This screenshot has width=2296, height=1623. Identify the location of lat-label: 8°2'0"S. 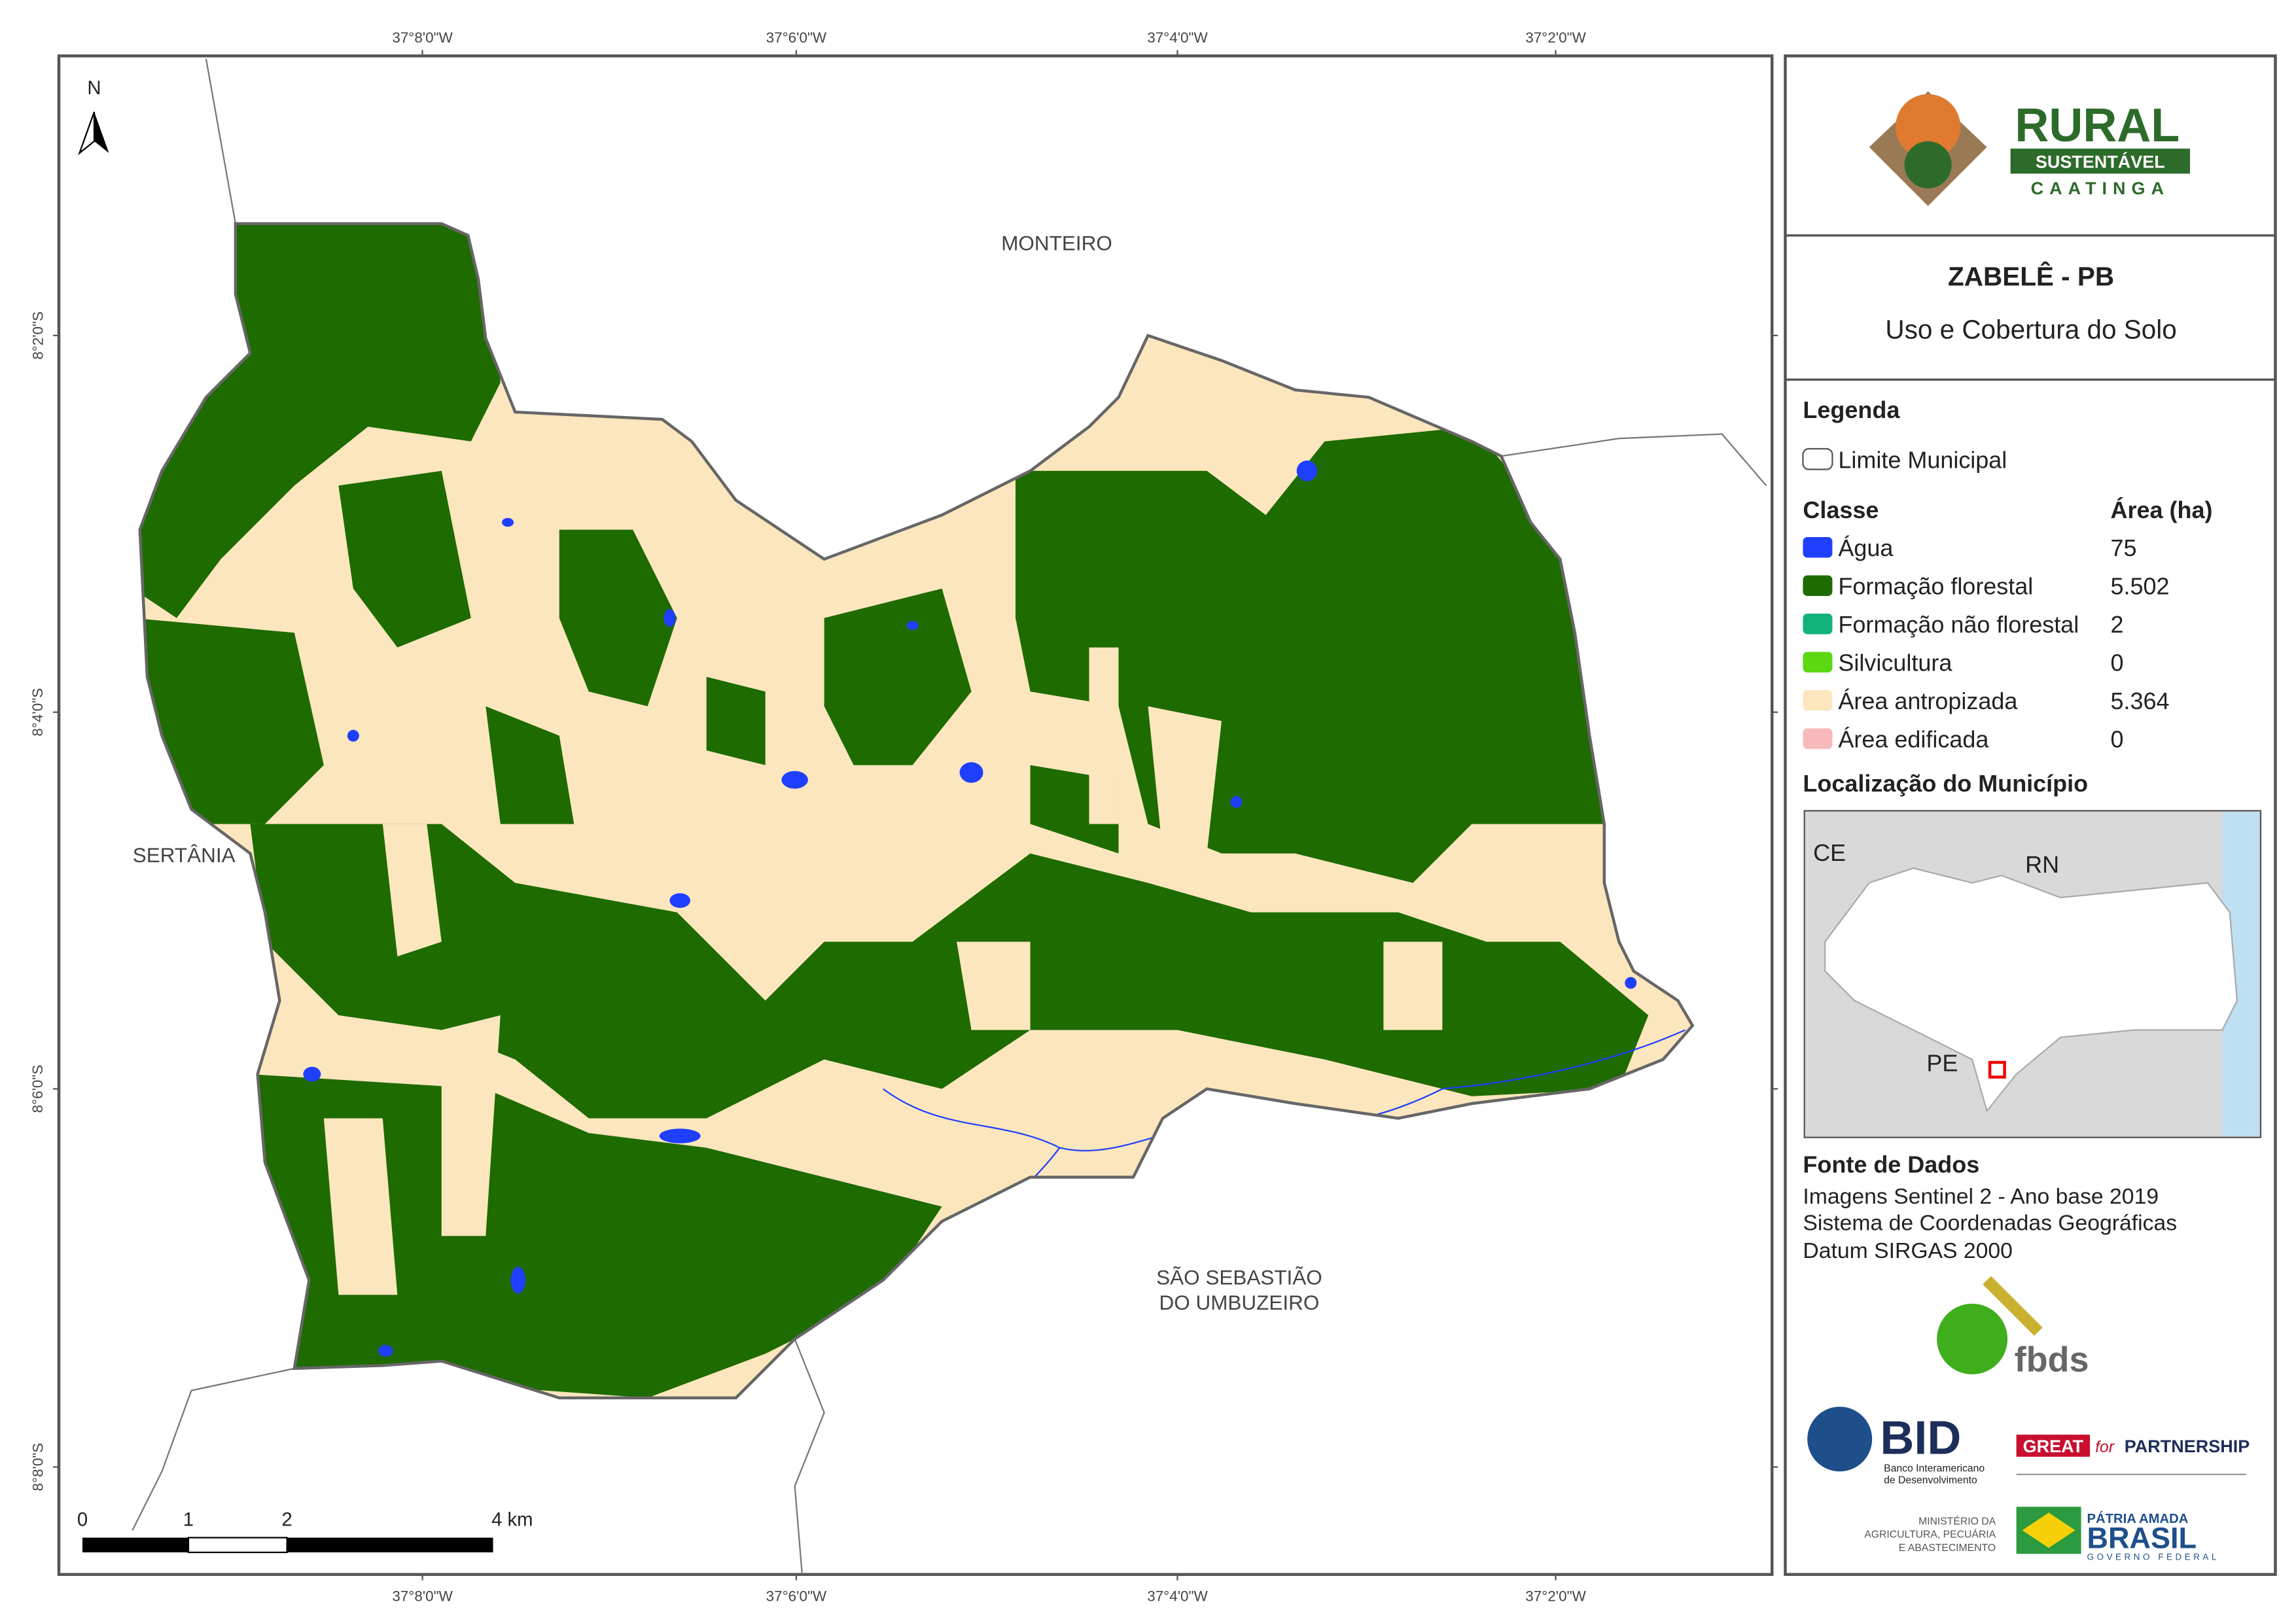
(37, 336).